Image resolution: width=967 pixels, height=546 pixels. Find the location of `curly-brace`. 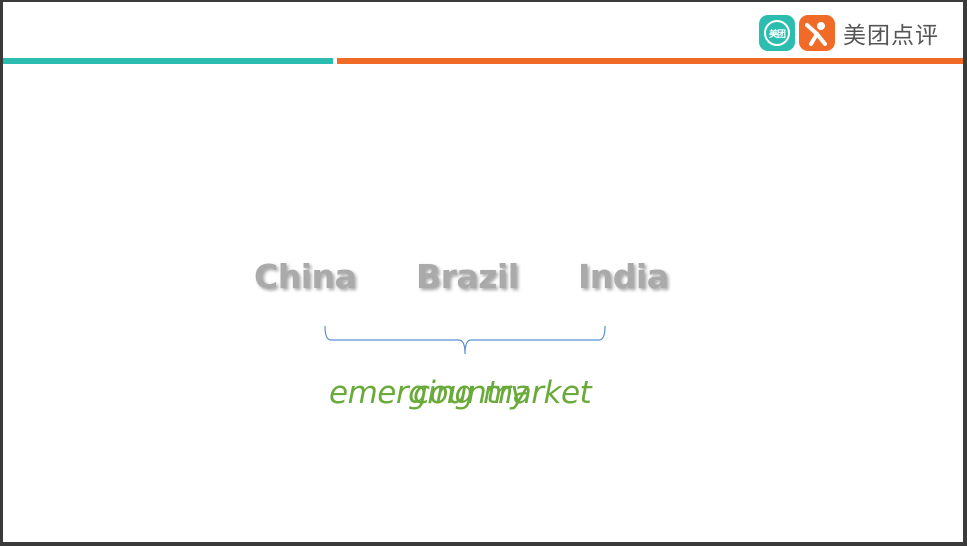

curly-brace is located at coordinates (465, 340).